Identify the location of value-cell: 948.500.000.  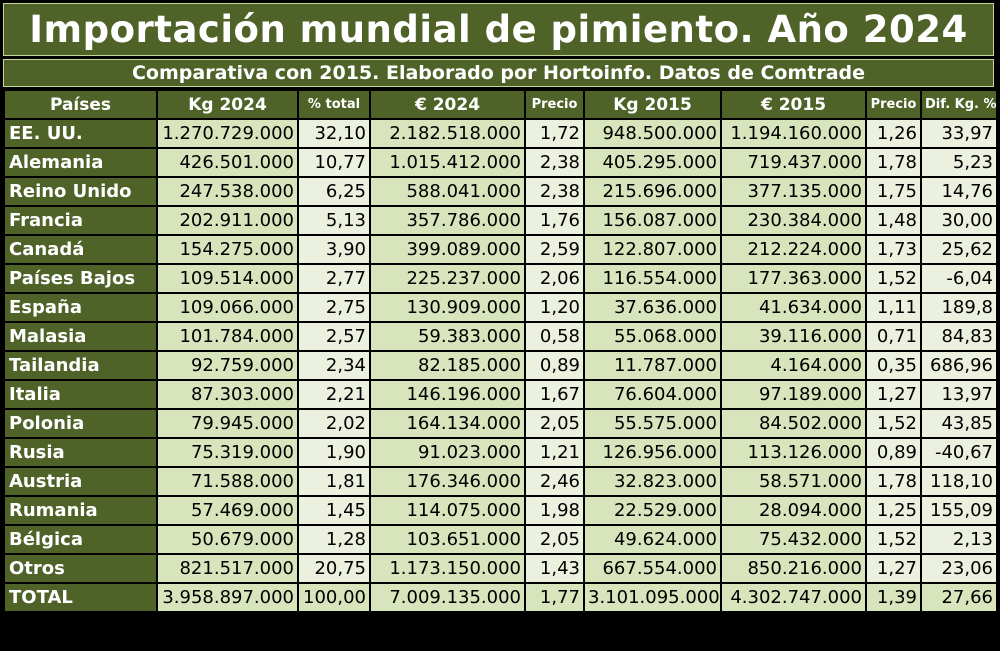
(652, 133).